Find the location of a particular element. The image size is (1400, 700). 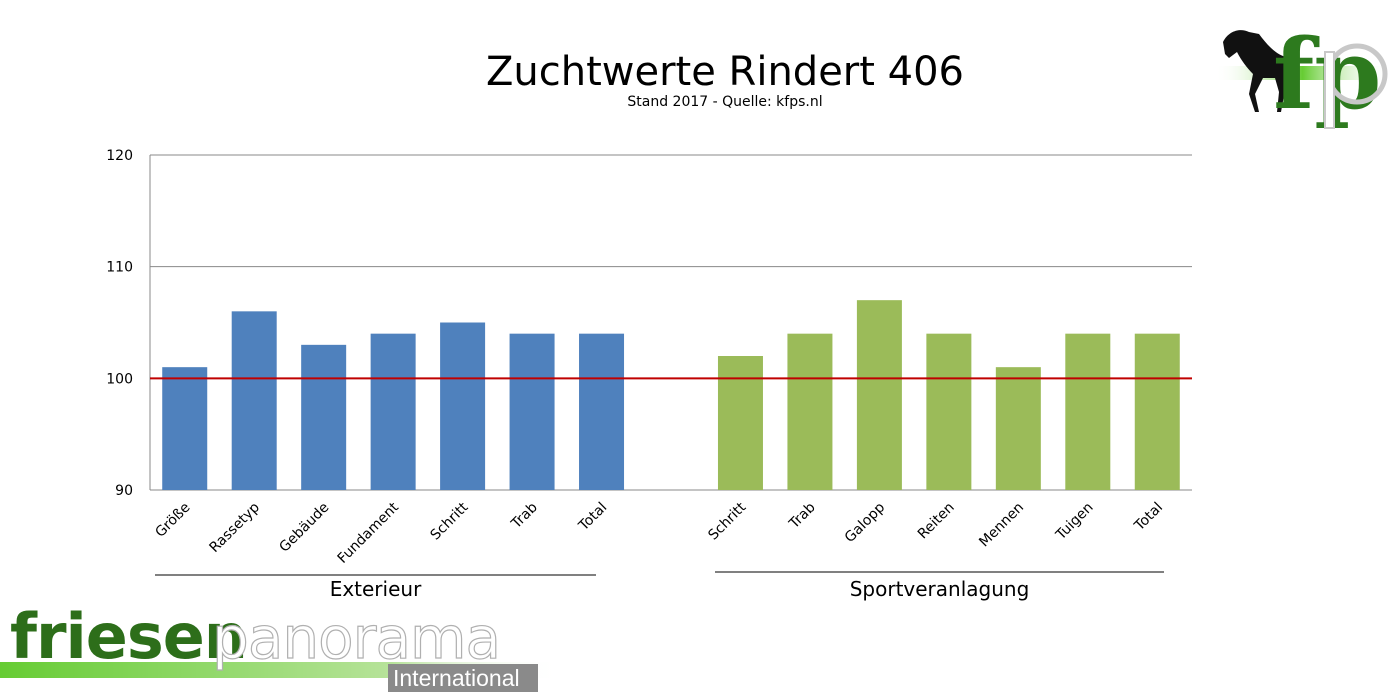

brand-international: International is located at coordinates (456, 678).